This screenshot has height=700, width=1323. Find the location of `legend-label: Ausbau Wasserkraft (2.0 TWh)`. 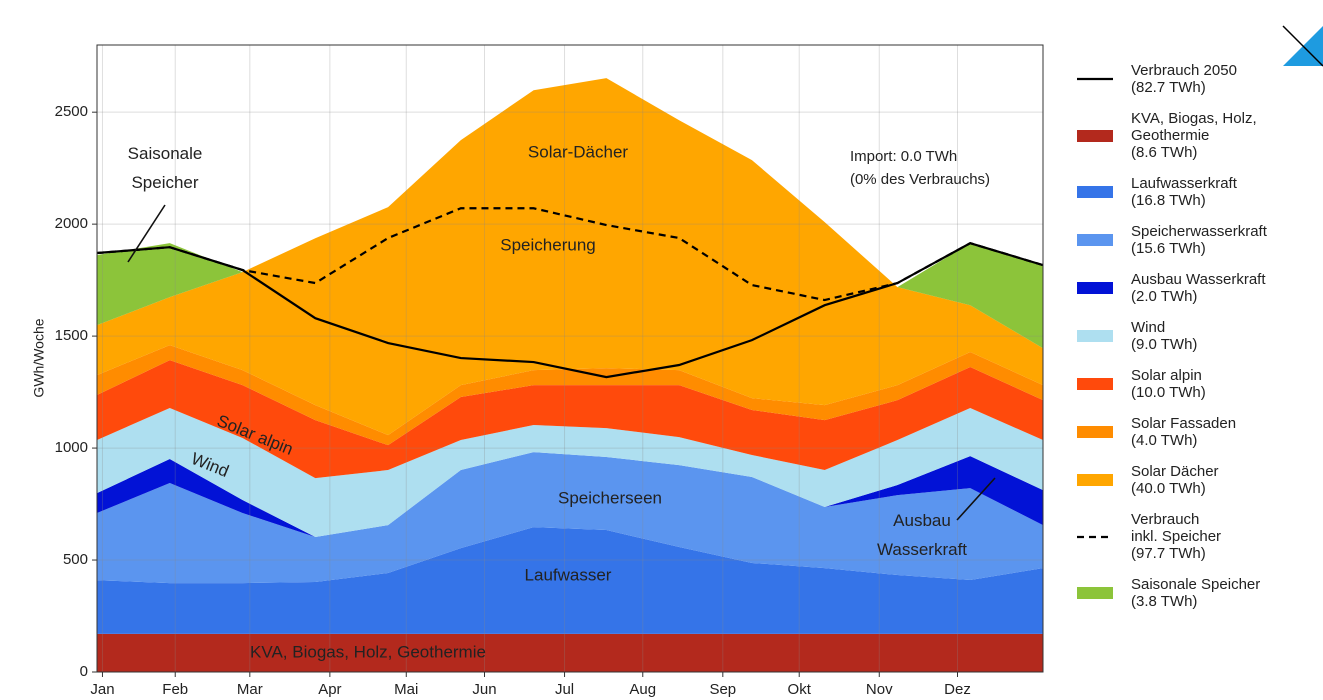

legend-label: Ausbau Wasserkraft (2.0 TWh) is located at coordinates (1198, 288).